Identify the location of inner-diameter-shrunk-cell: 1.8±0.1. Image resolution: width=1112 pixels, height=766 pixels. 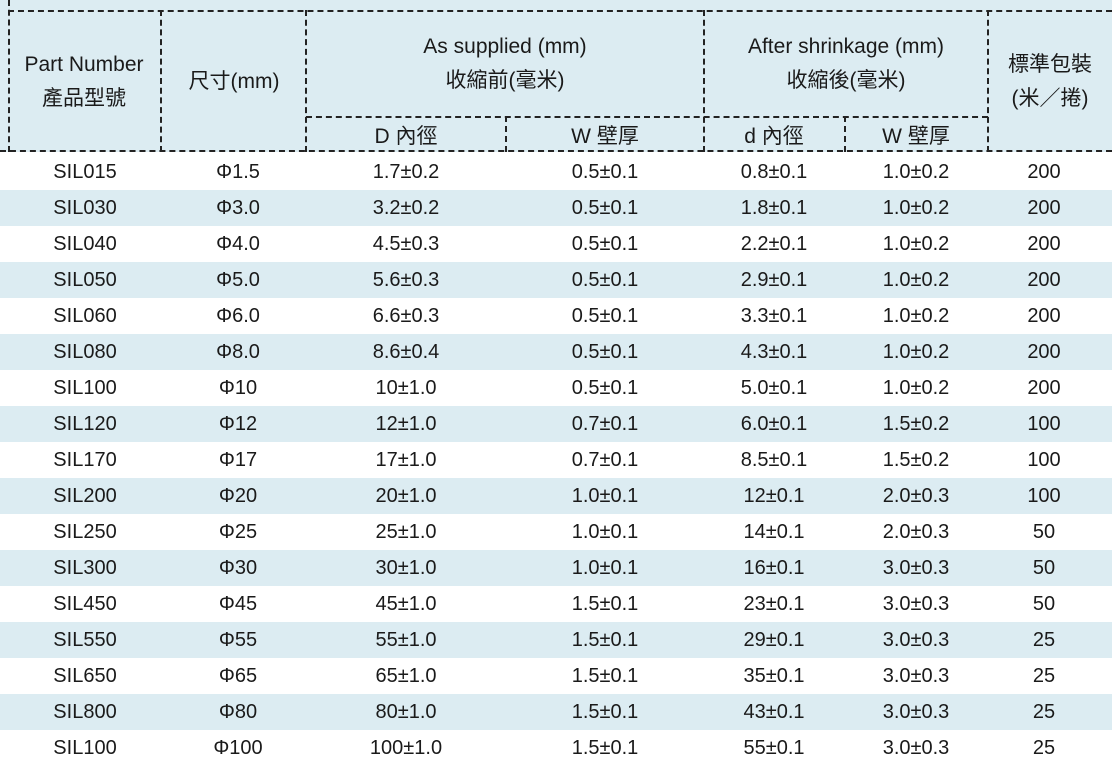
(774, 208).